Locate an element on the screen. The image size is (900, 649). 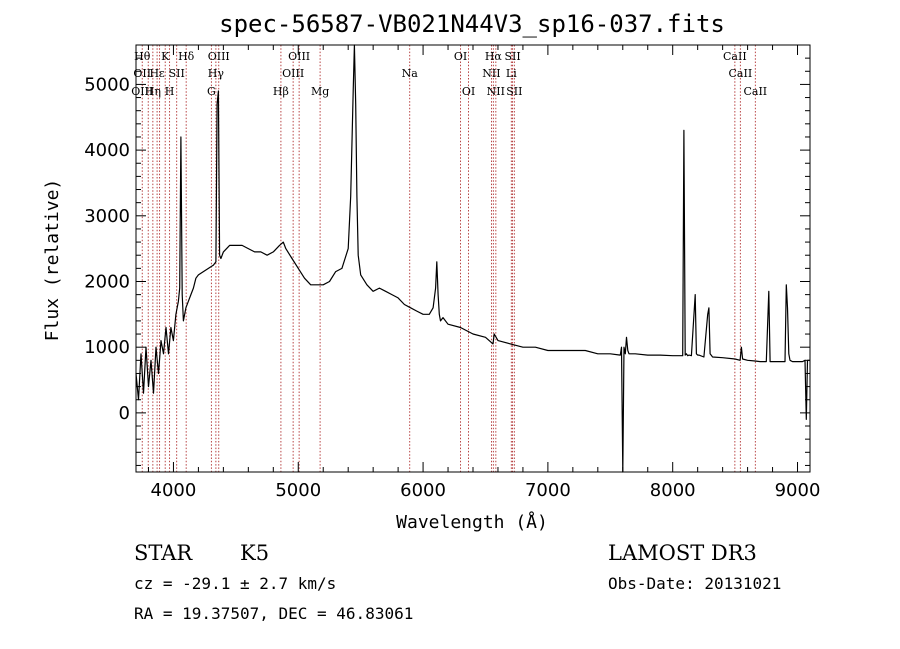
spectral-line-label: Li is located at coordinates (511, 73).